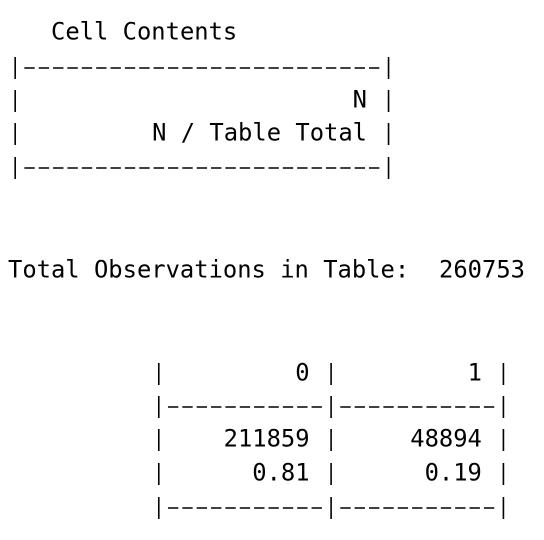 The height and width of the screenshot is (540, 544). What do you see at coordinates (360, 100) in the screenshot?
I see `cell-contents-line: N` at bounding box center [360, 100].